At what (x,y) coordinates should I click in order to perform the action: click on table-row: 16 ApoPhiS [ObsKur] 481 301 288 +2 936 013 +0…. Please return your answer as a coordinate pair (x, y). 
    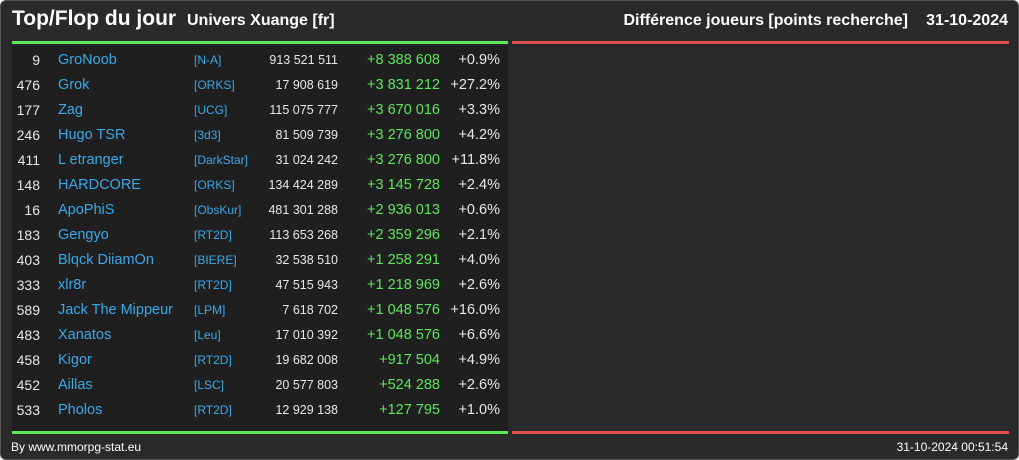
    Looking at the image, I should click on (260, 210).